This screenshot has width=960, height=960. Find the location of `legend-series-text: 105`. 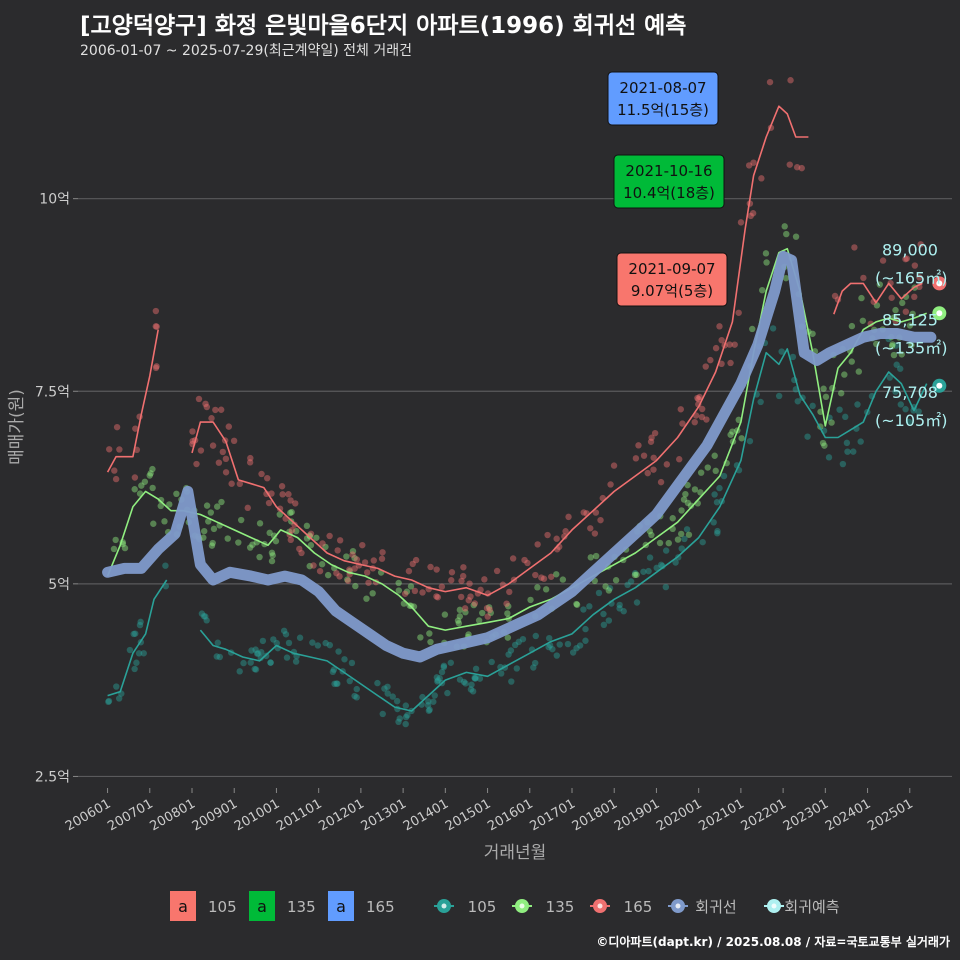

legend-series-text: 105 is located at coordinates (482, 907).